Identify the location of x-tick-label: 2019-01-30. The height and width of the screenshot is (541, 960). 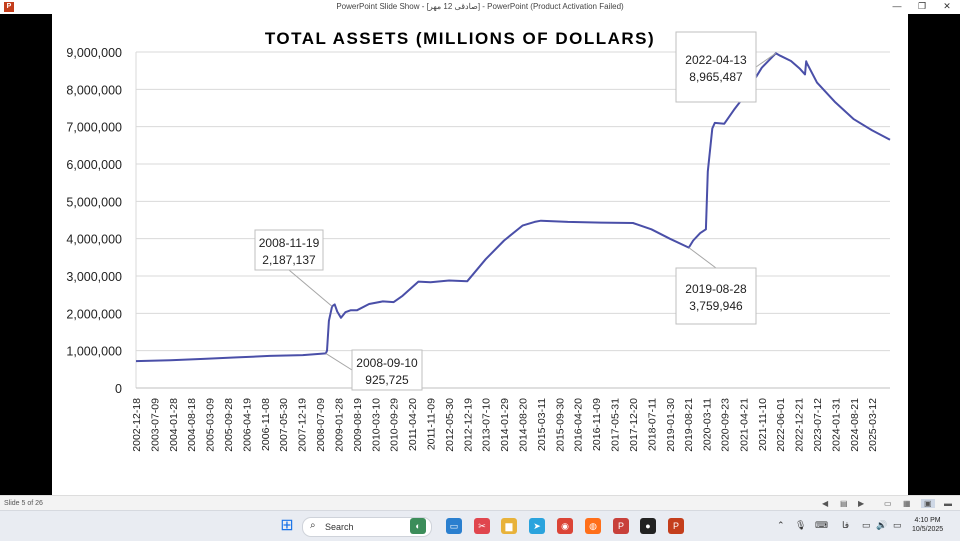
(671, 425).